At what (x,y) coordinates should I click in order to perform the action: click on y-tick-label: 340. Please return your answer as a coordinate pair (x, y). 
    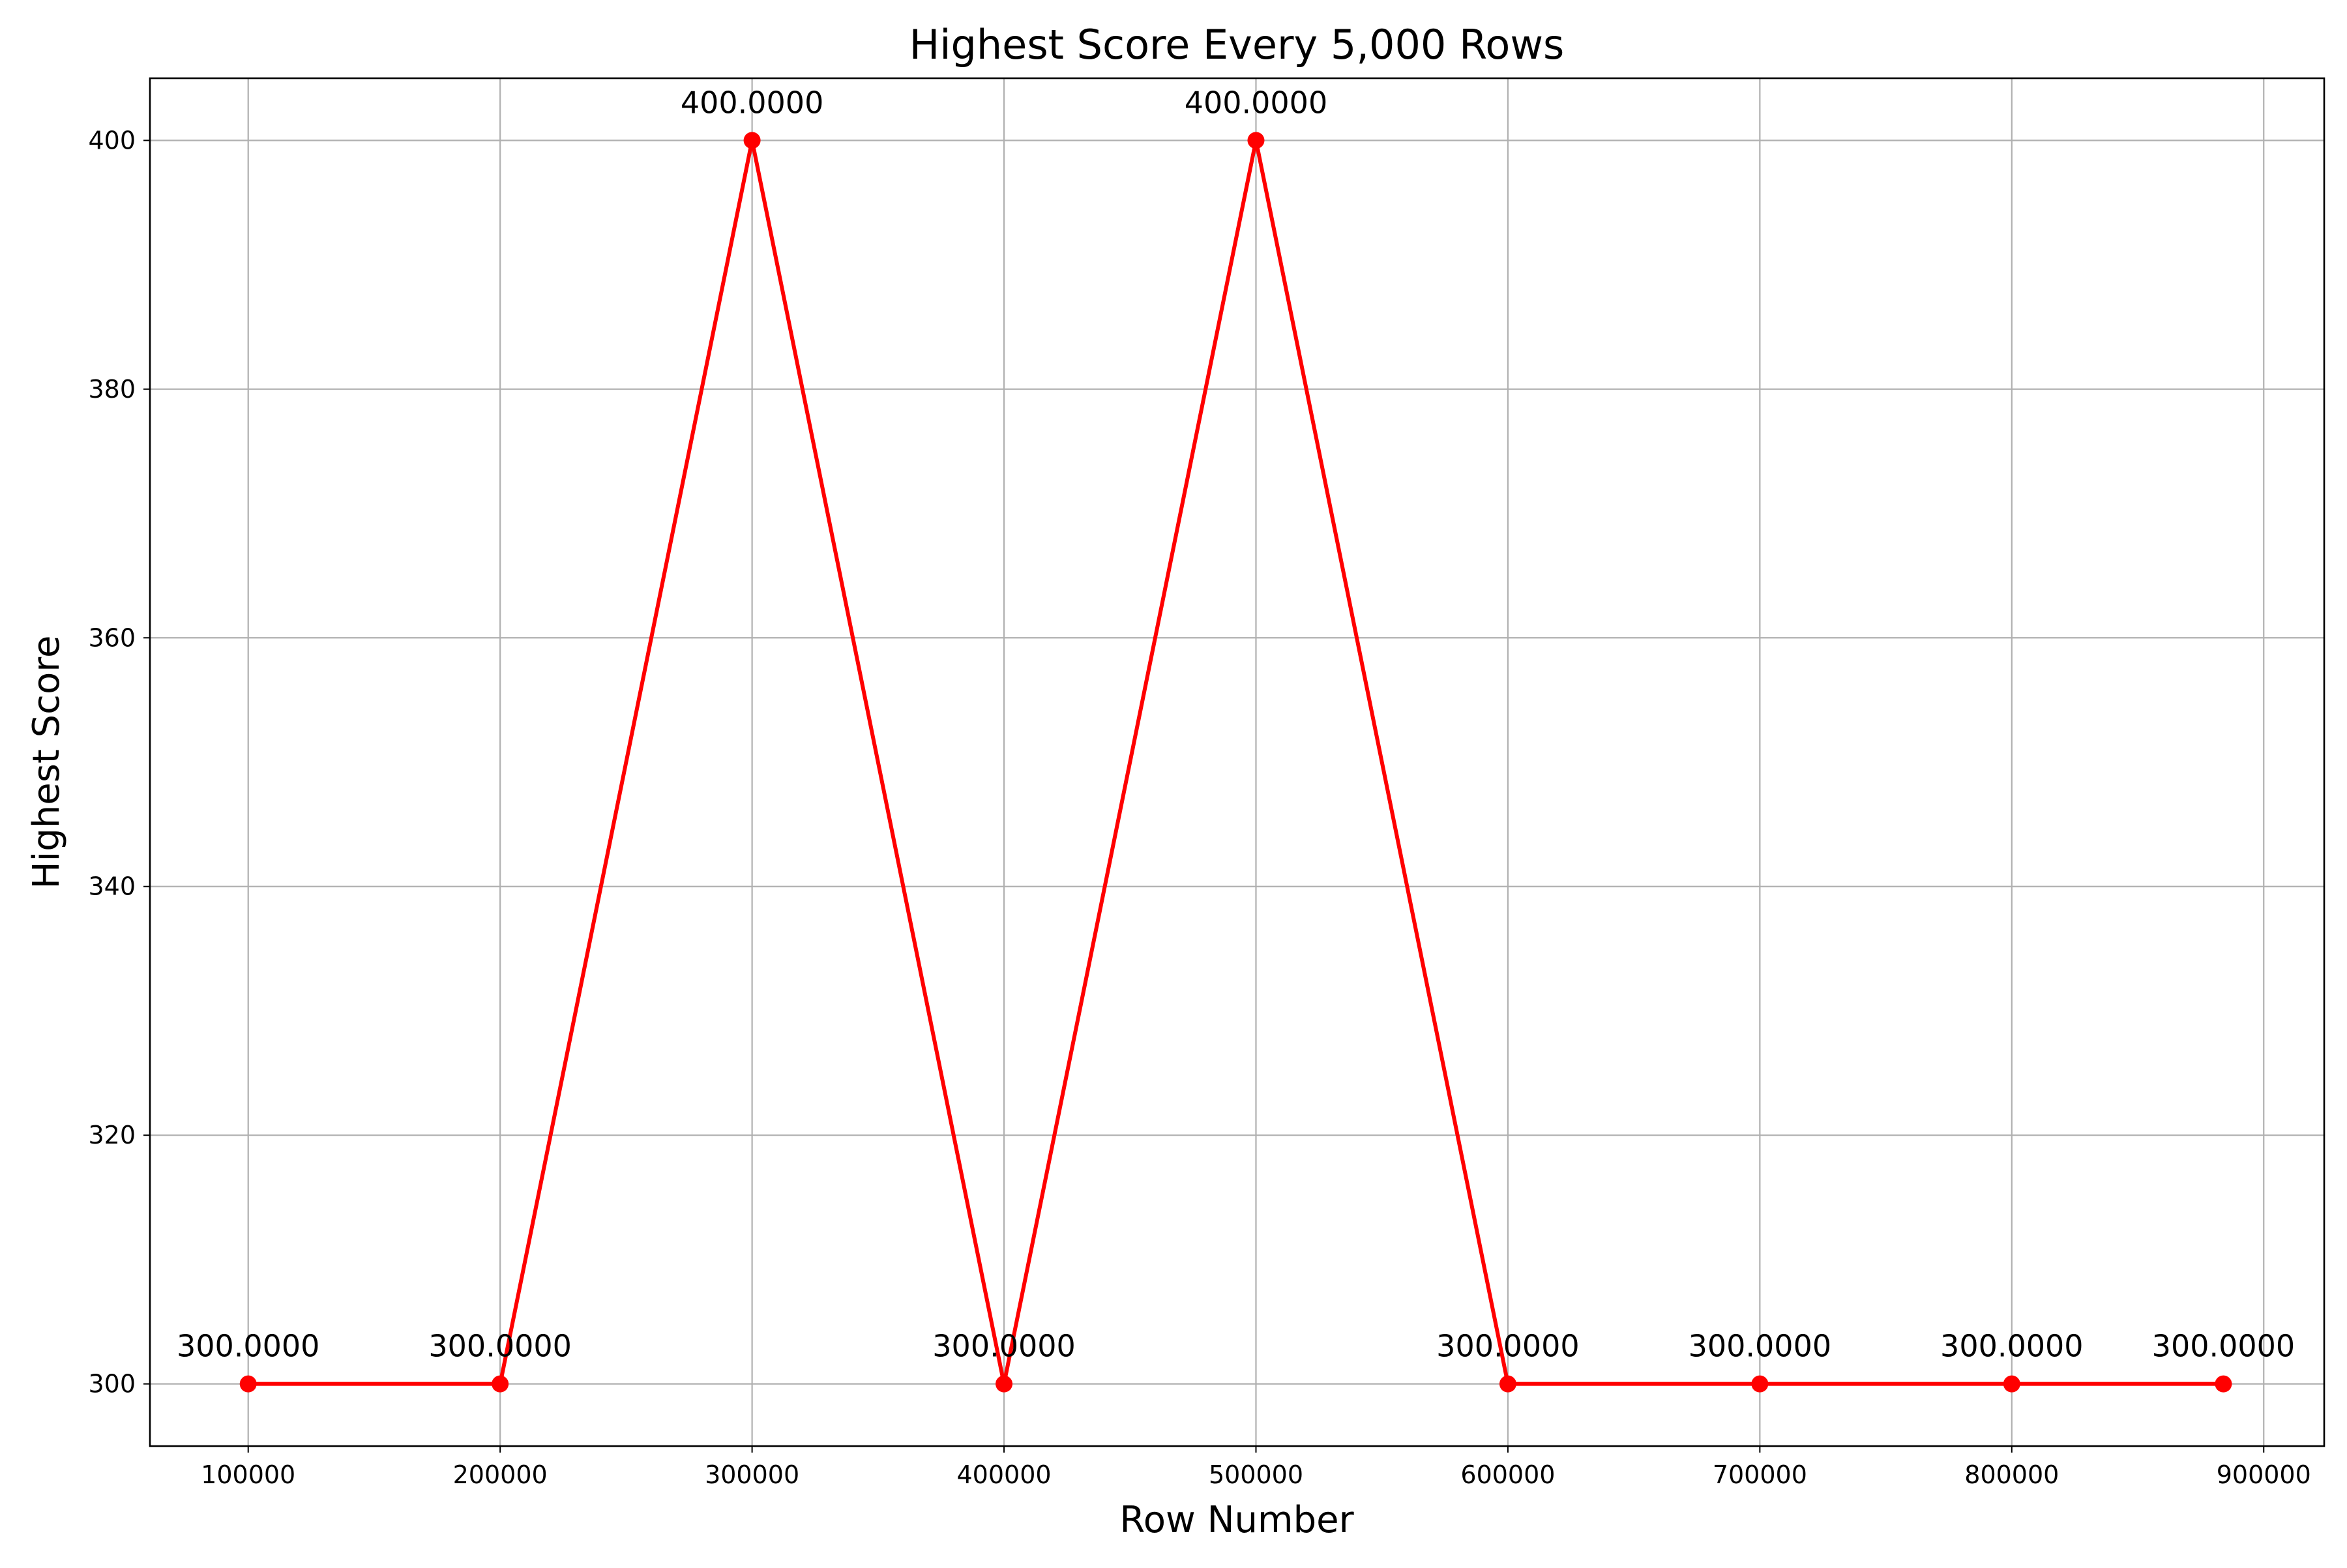
    Looking at the image, I should click on (112, 887).